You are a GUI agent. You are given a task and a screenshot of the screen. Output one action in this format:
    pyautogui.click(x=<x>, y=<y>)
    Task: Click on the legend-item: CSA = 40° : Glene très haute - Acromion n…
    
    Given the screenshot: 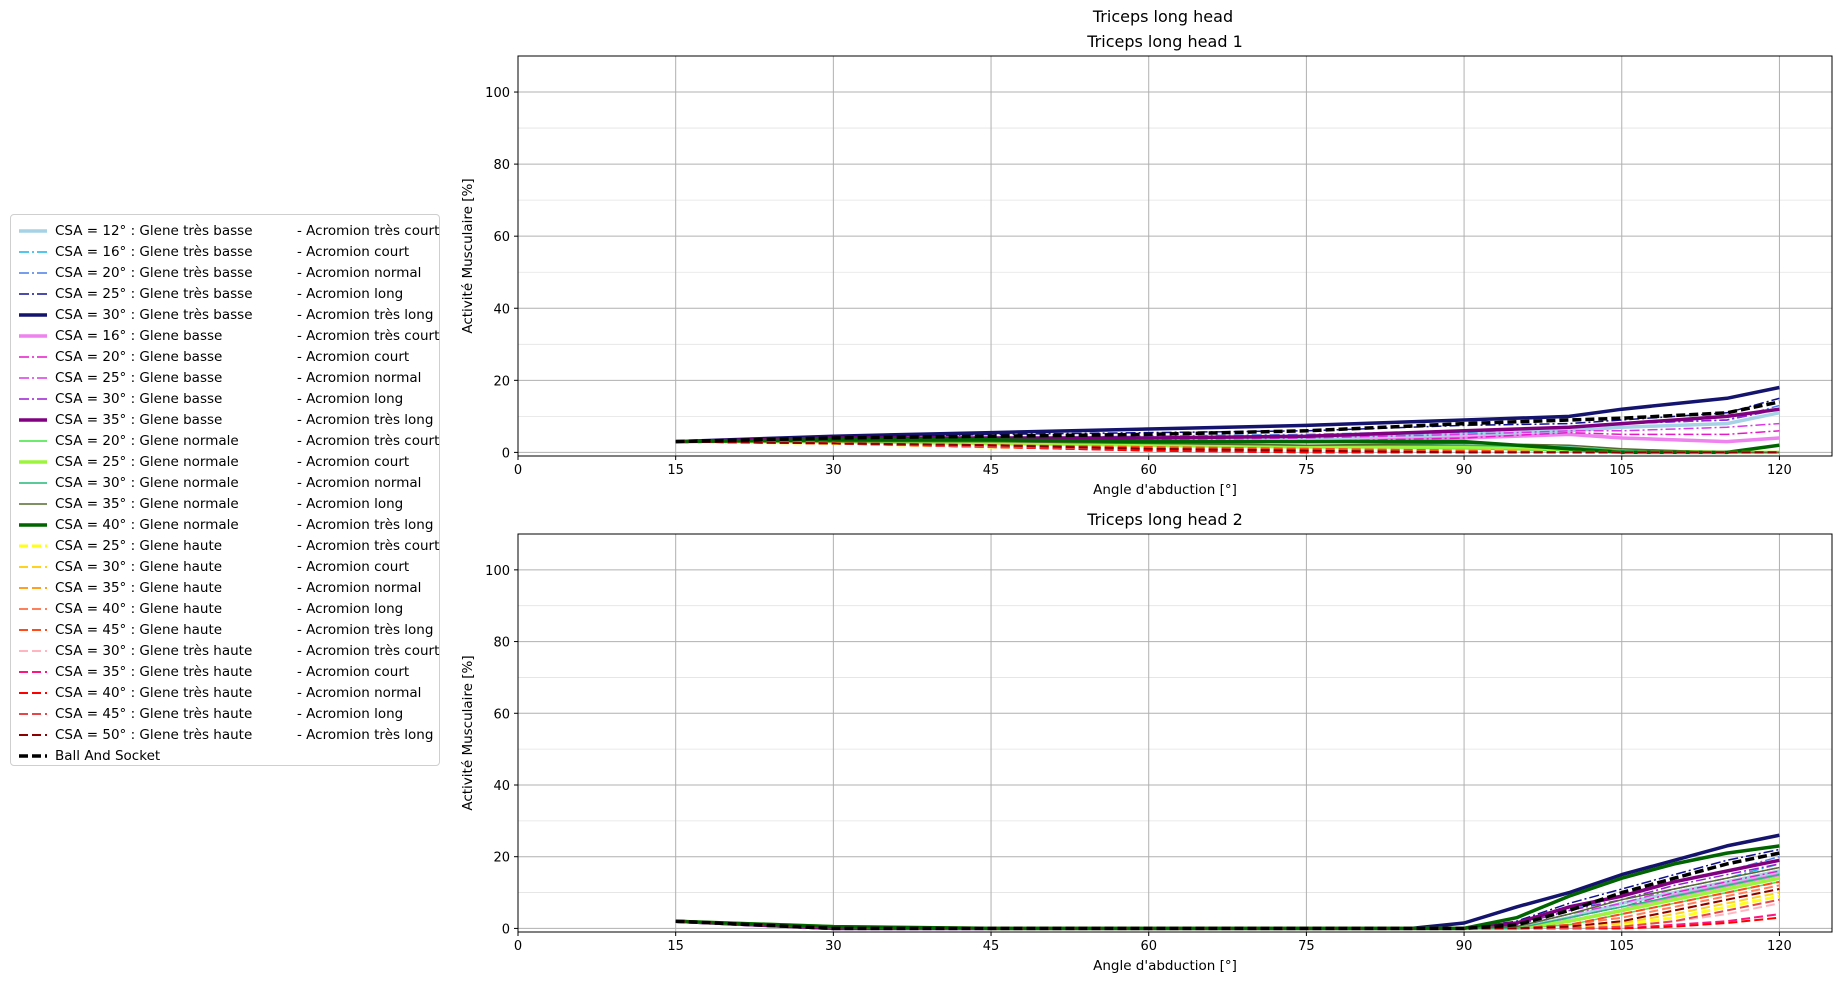 What is the action you would take?
    pyautogui.click(x=225, y=693)
    